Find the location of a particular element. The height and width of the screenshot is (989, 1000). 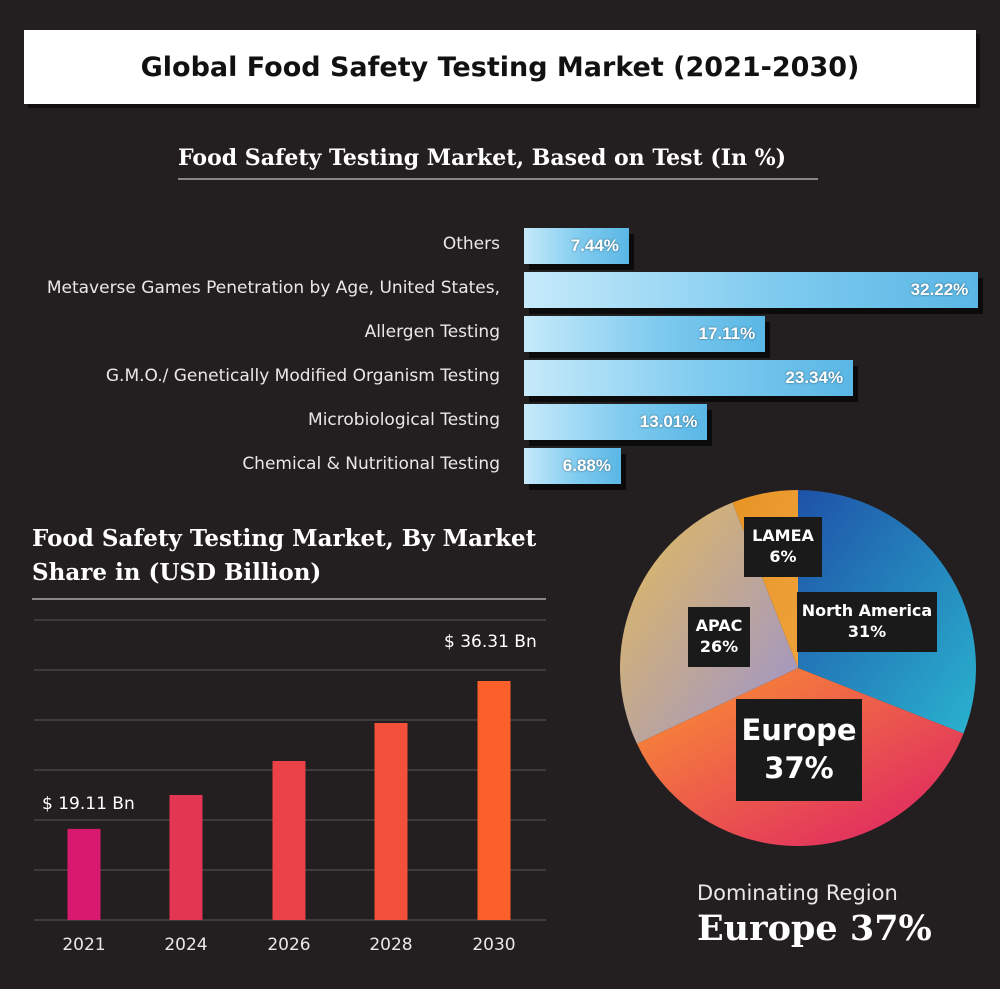

pie-label-value: 6% is located at coordinates (783, 556).